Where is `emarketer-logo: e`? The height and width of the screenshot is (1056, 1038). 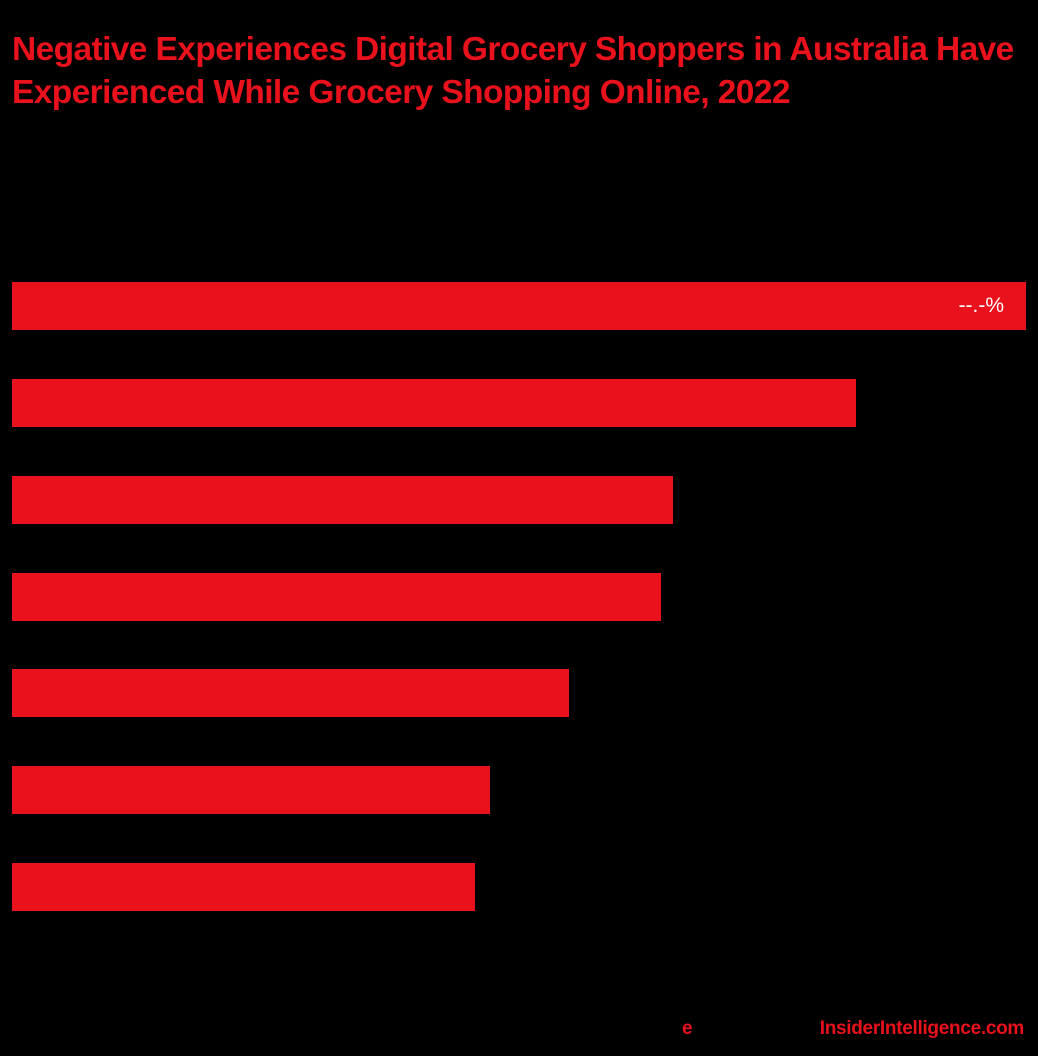 emarketer-logo: e is located at coordinates (687, 1028).